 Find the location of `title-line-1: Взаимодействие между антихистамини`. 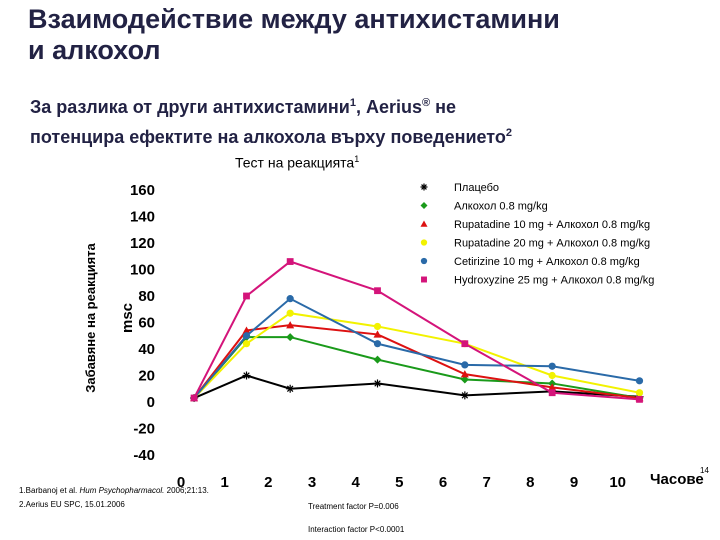

title-line-1: Взаимодействие между антихистамини is located at coordinates (294, 19).